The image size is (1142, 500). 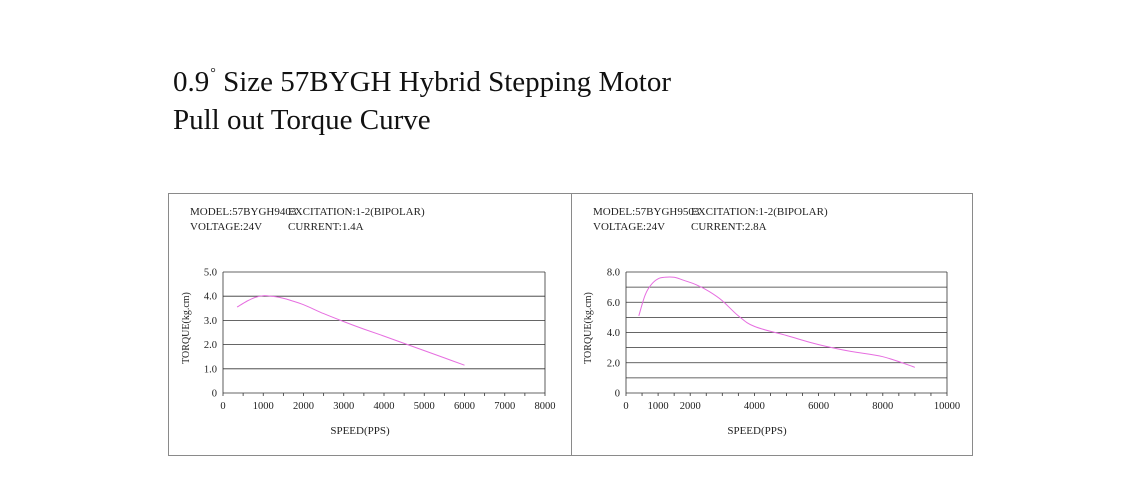 What do you see at coordinates (729, 227) in the screenshot?
I see `chart2-current: CURRENT:2.8A` at bounding box center [729, 227].